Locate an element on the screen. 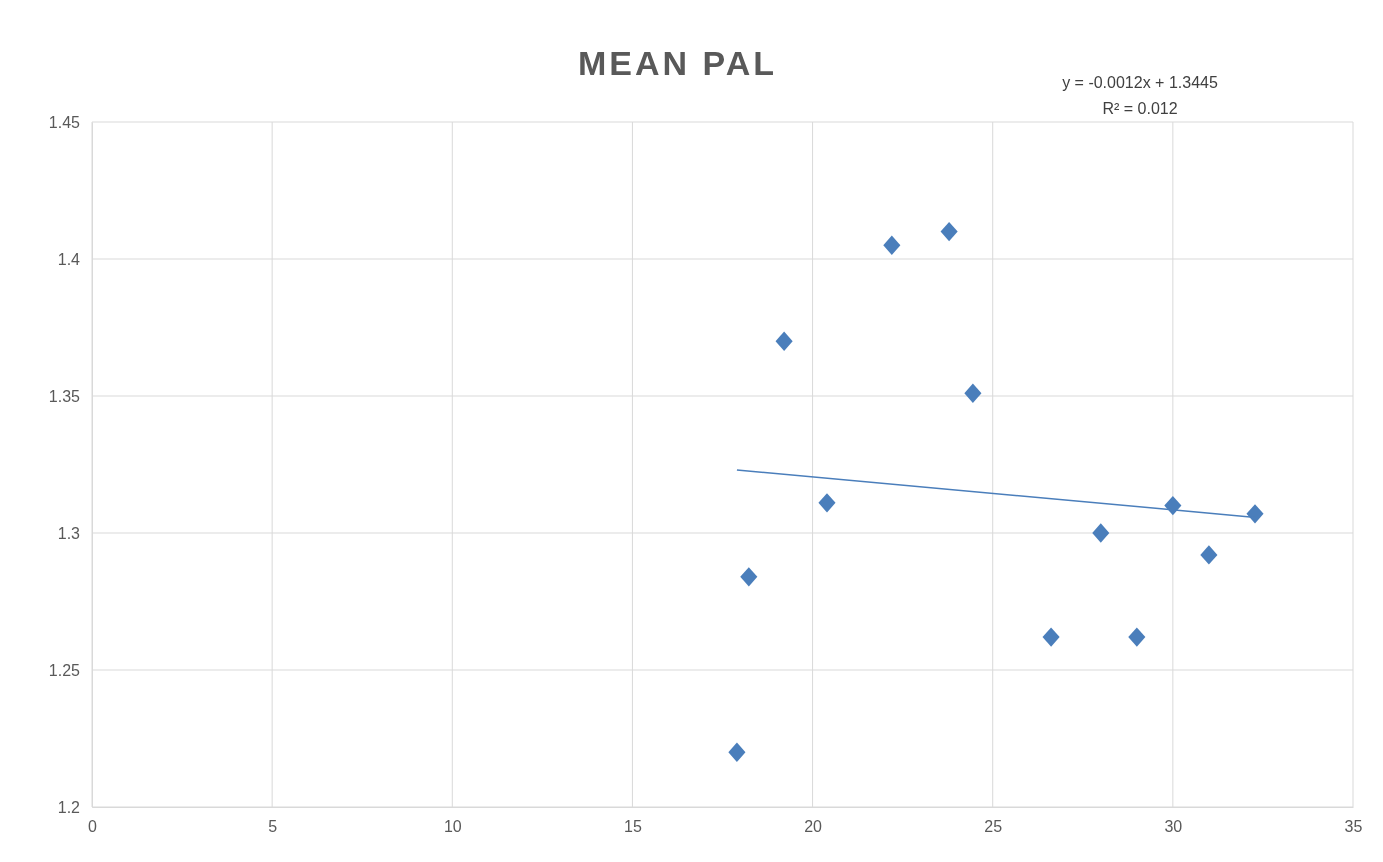 The image size is (1383, 862). y-tick-label: 1.25 is located at coordinates (64, 670).